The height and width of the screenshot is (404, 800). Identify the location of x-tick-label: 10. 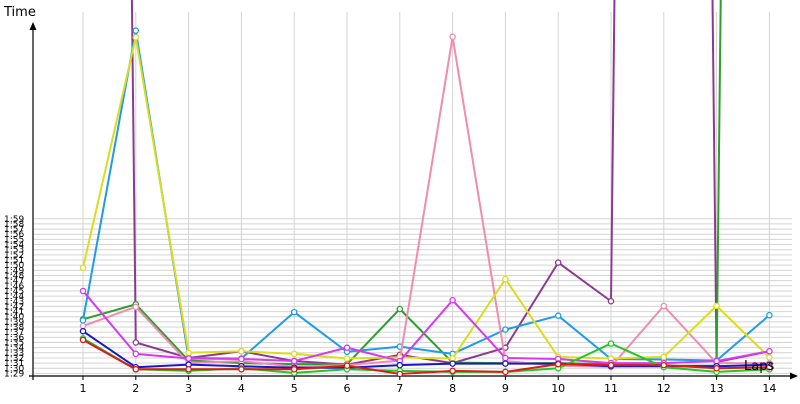
(558, 388).